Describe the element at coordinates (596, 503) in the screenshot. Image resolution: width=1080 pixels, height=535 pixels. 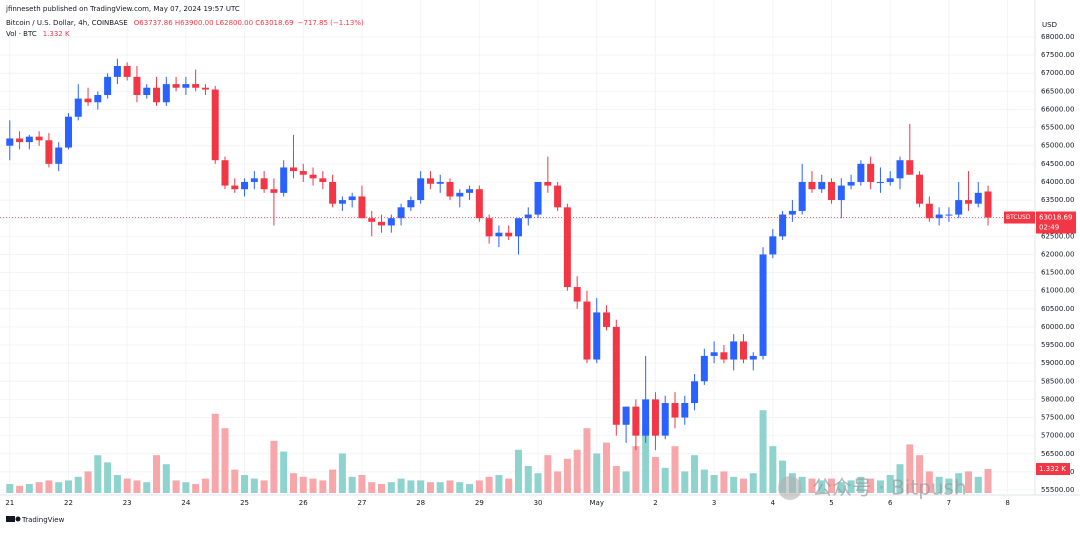
I see `x-tick-label: May` at that location.